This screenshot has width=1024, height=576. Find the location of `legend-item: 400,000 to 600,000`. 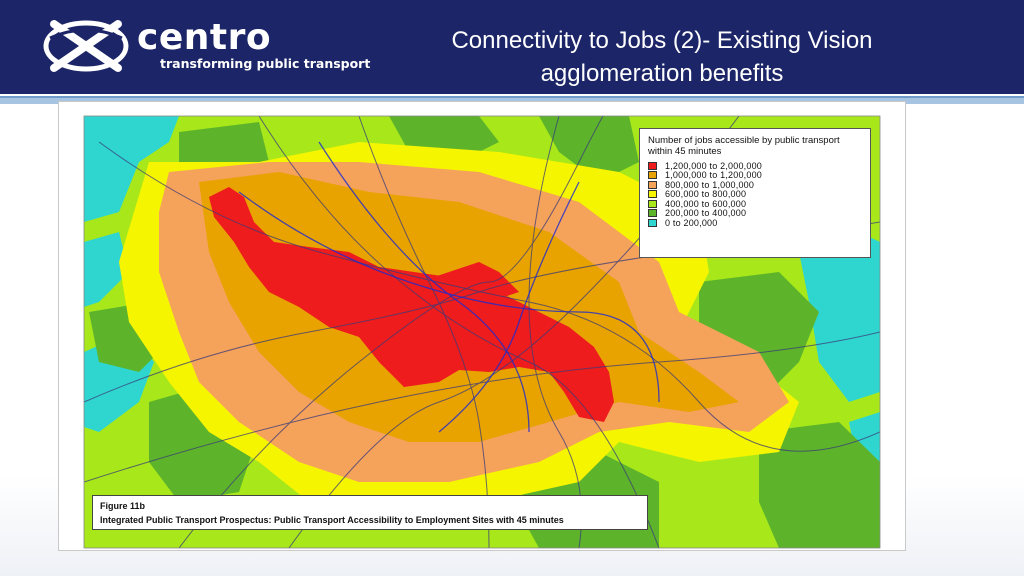

legend-item: 400,000 to 600,000 is located at coordinates (755, 204).